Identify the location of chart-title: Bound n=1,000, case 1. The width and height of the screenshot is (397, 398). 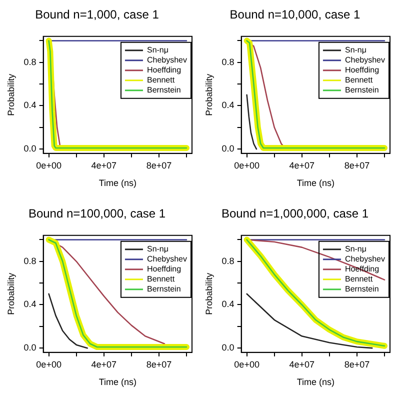
(97, 15).